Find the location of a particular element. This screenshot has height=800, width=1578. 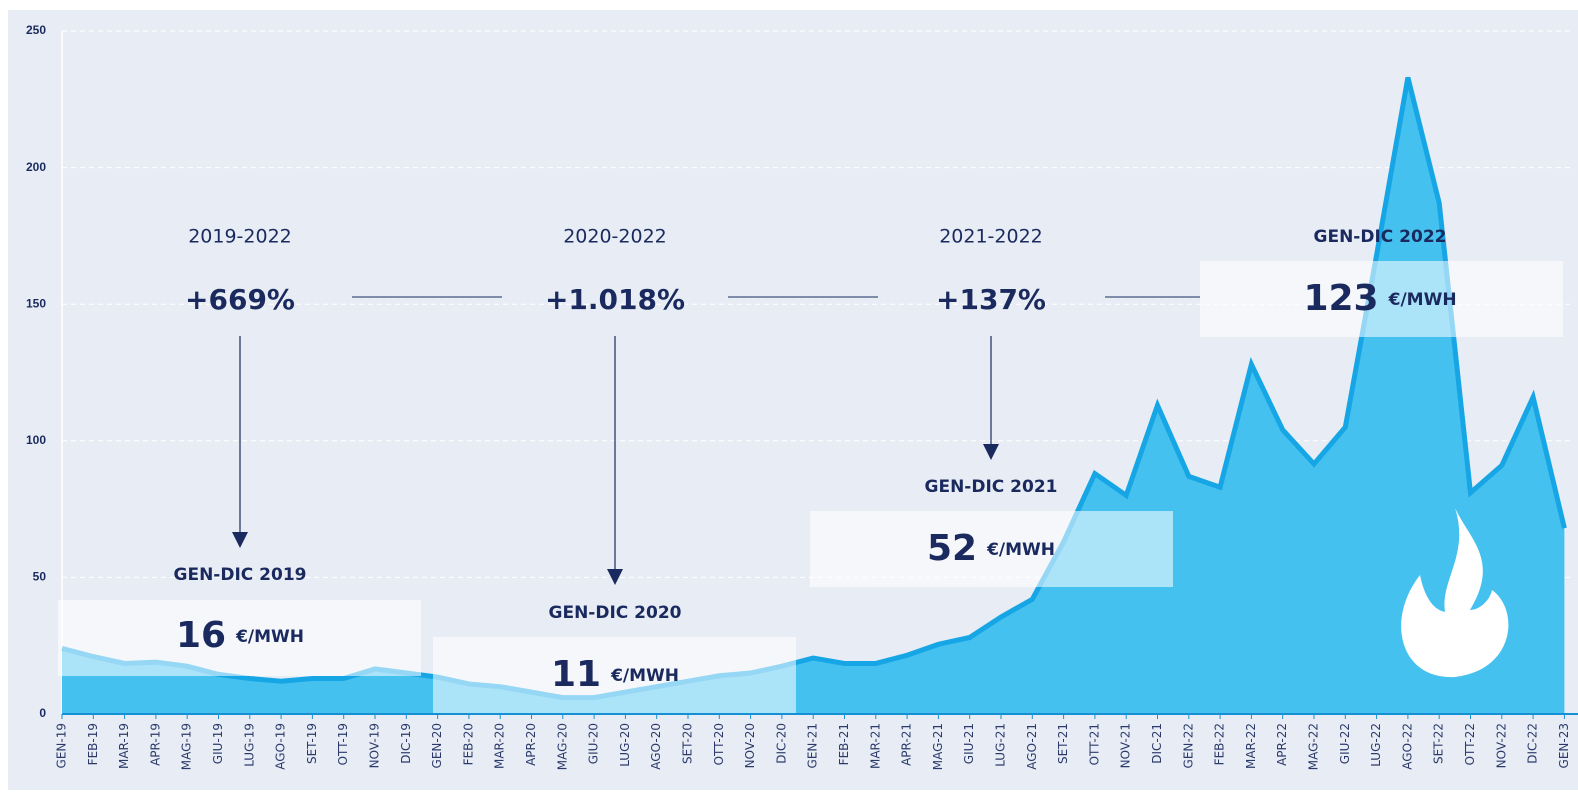

x-tick-label: OTT-22 is located at coordinates (1470, 744).